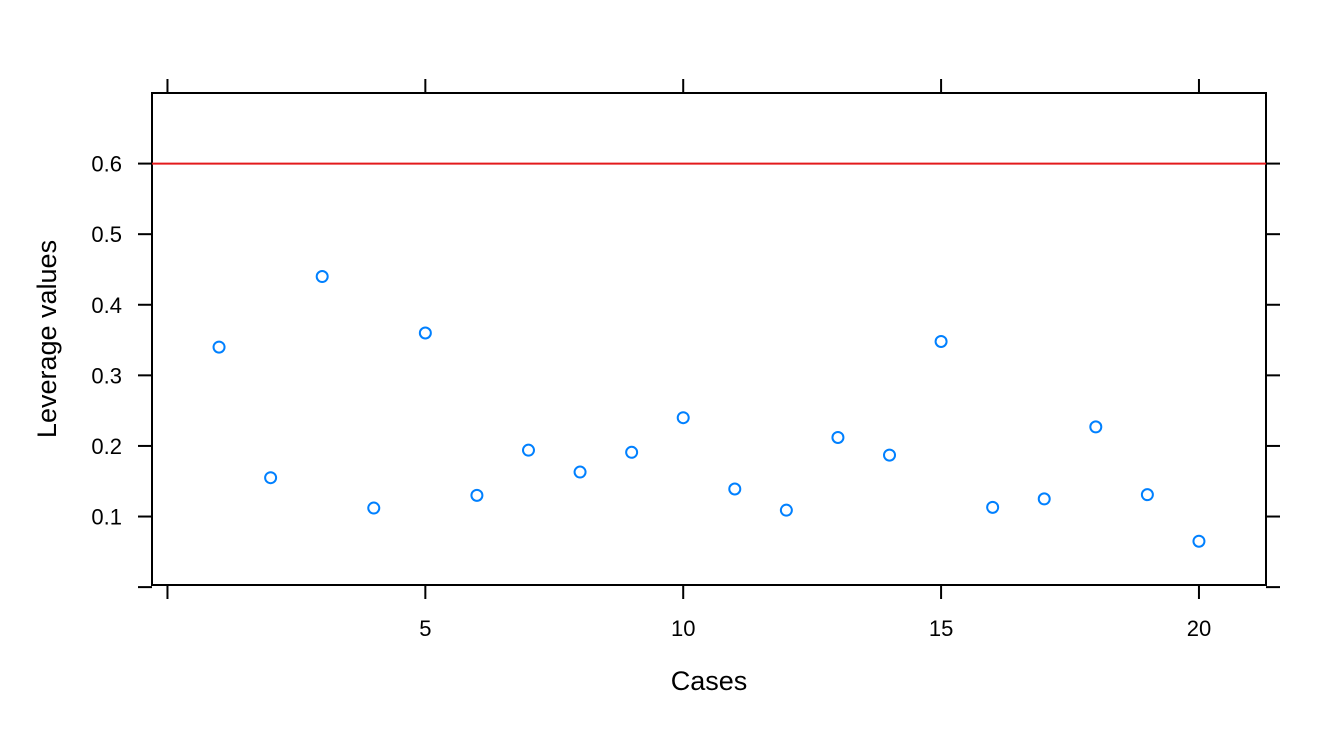  I want to click on y-tick-label: 0.6, so click(106, 164).